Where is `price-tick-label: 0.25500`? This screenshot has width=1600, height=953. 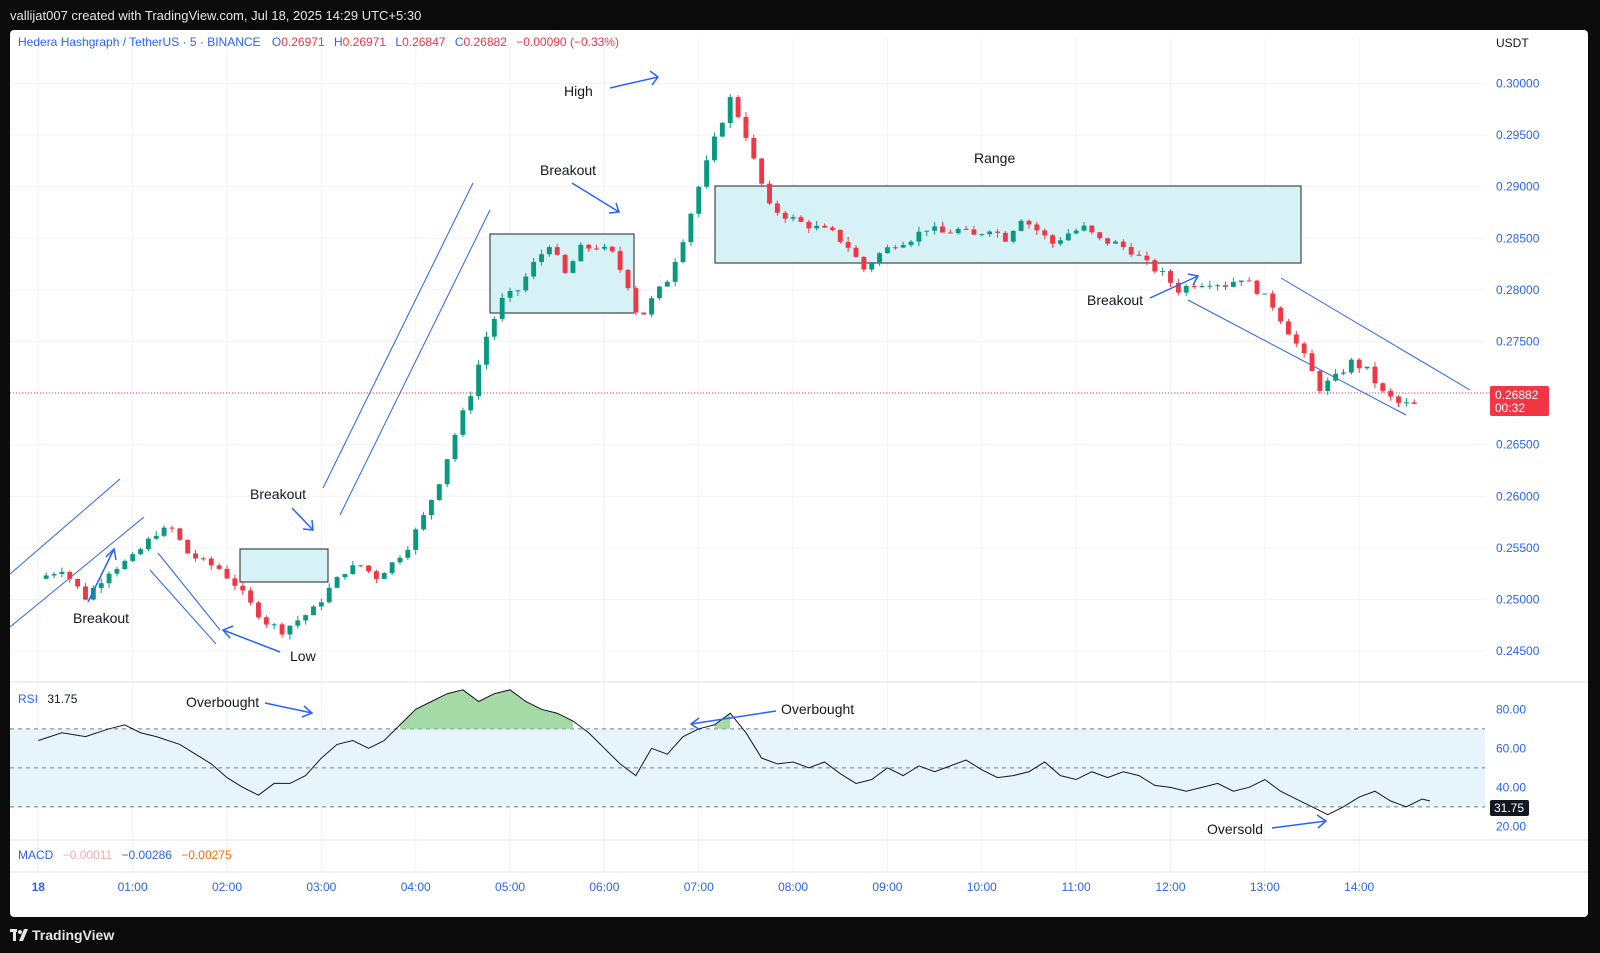
price-tick-label: 0.25500 is located at coordinates (1518, 548).